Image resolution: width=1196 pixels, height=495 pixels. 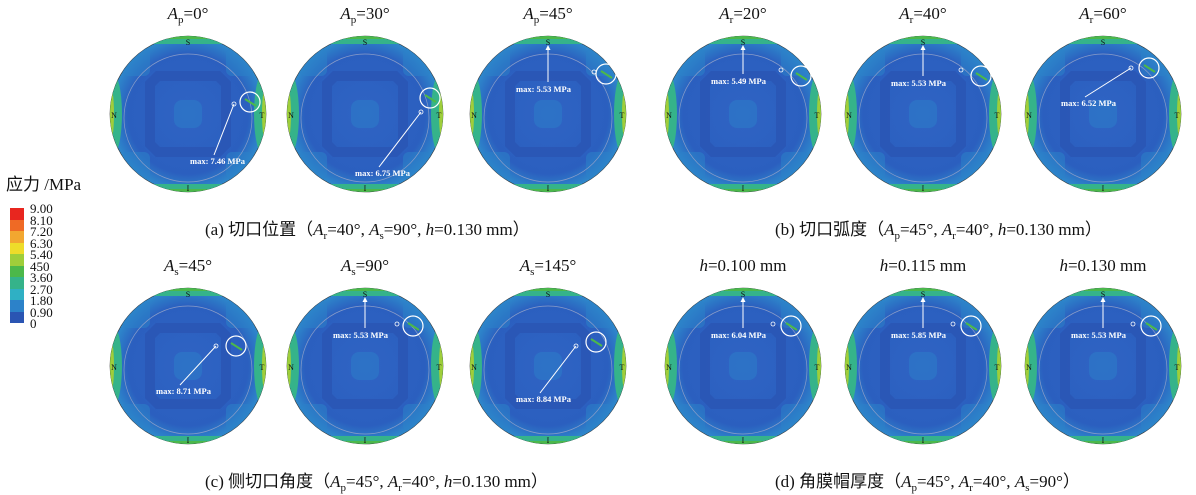 What do you see at coordinates (383, 173) in the screenshot?
I see `max-stress-label: max: 6.75 MPa` at bounding box center [383, 173].